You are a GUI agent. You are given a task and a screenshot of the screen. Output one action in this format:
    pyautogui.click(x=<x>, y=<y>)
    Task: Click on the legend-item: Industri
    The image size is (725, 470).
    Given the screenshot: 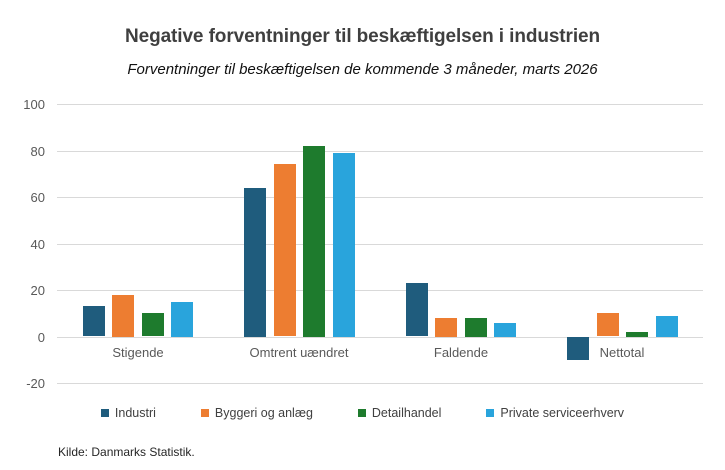 What is the action you would take?
    pyautogui.click(x=128, y=413)
    